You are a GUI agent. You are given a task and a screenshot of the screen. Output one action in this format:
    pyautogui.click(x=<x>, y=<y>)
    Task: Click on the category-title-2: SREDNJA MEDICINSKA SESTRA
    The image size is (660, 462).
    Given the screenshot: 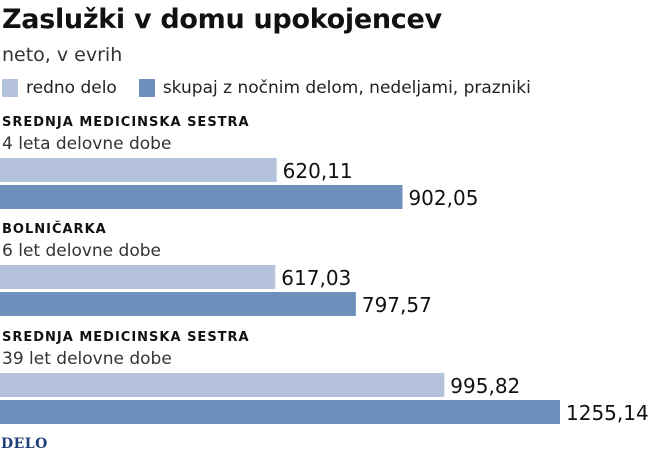 What is the action you would take?
    pyautogui.click(x=126, y=337)
    